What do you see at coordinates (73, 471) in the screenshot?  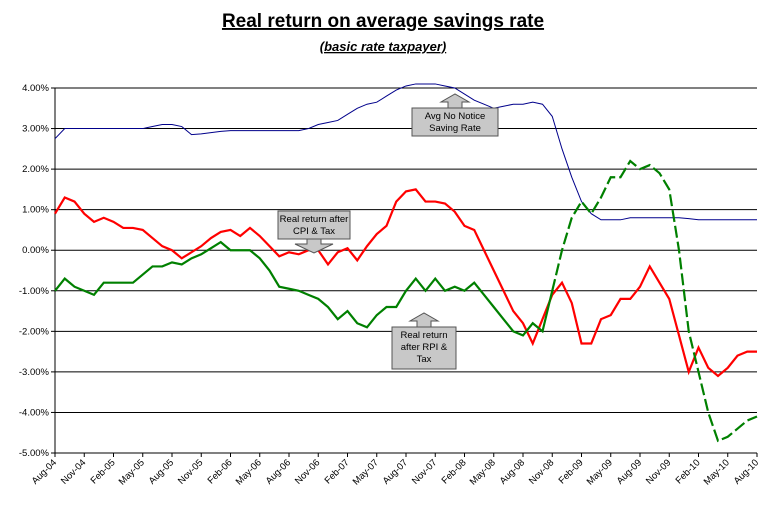 I see `x-tick-label: Nov-04` at bounding box center [73, 471].